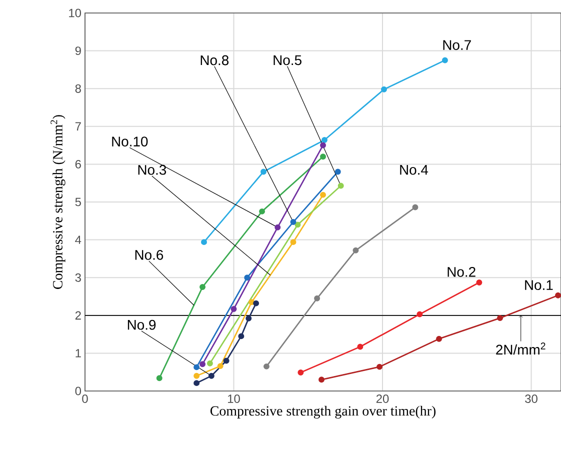  What do you see at coordinates (521, 348) in the screenshot?
I see `annotation: 2N/mm$^{2}$` at bounding box center [521, 348].